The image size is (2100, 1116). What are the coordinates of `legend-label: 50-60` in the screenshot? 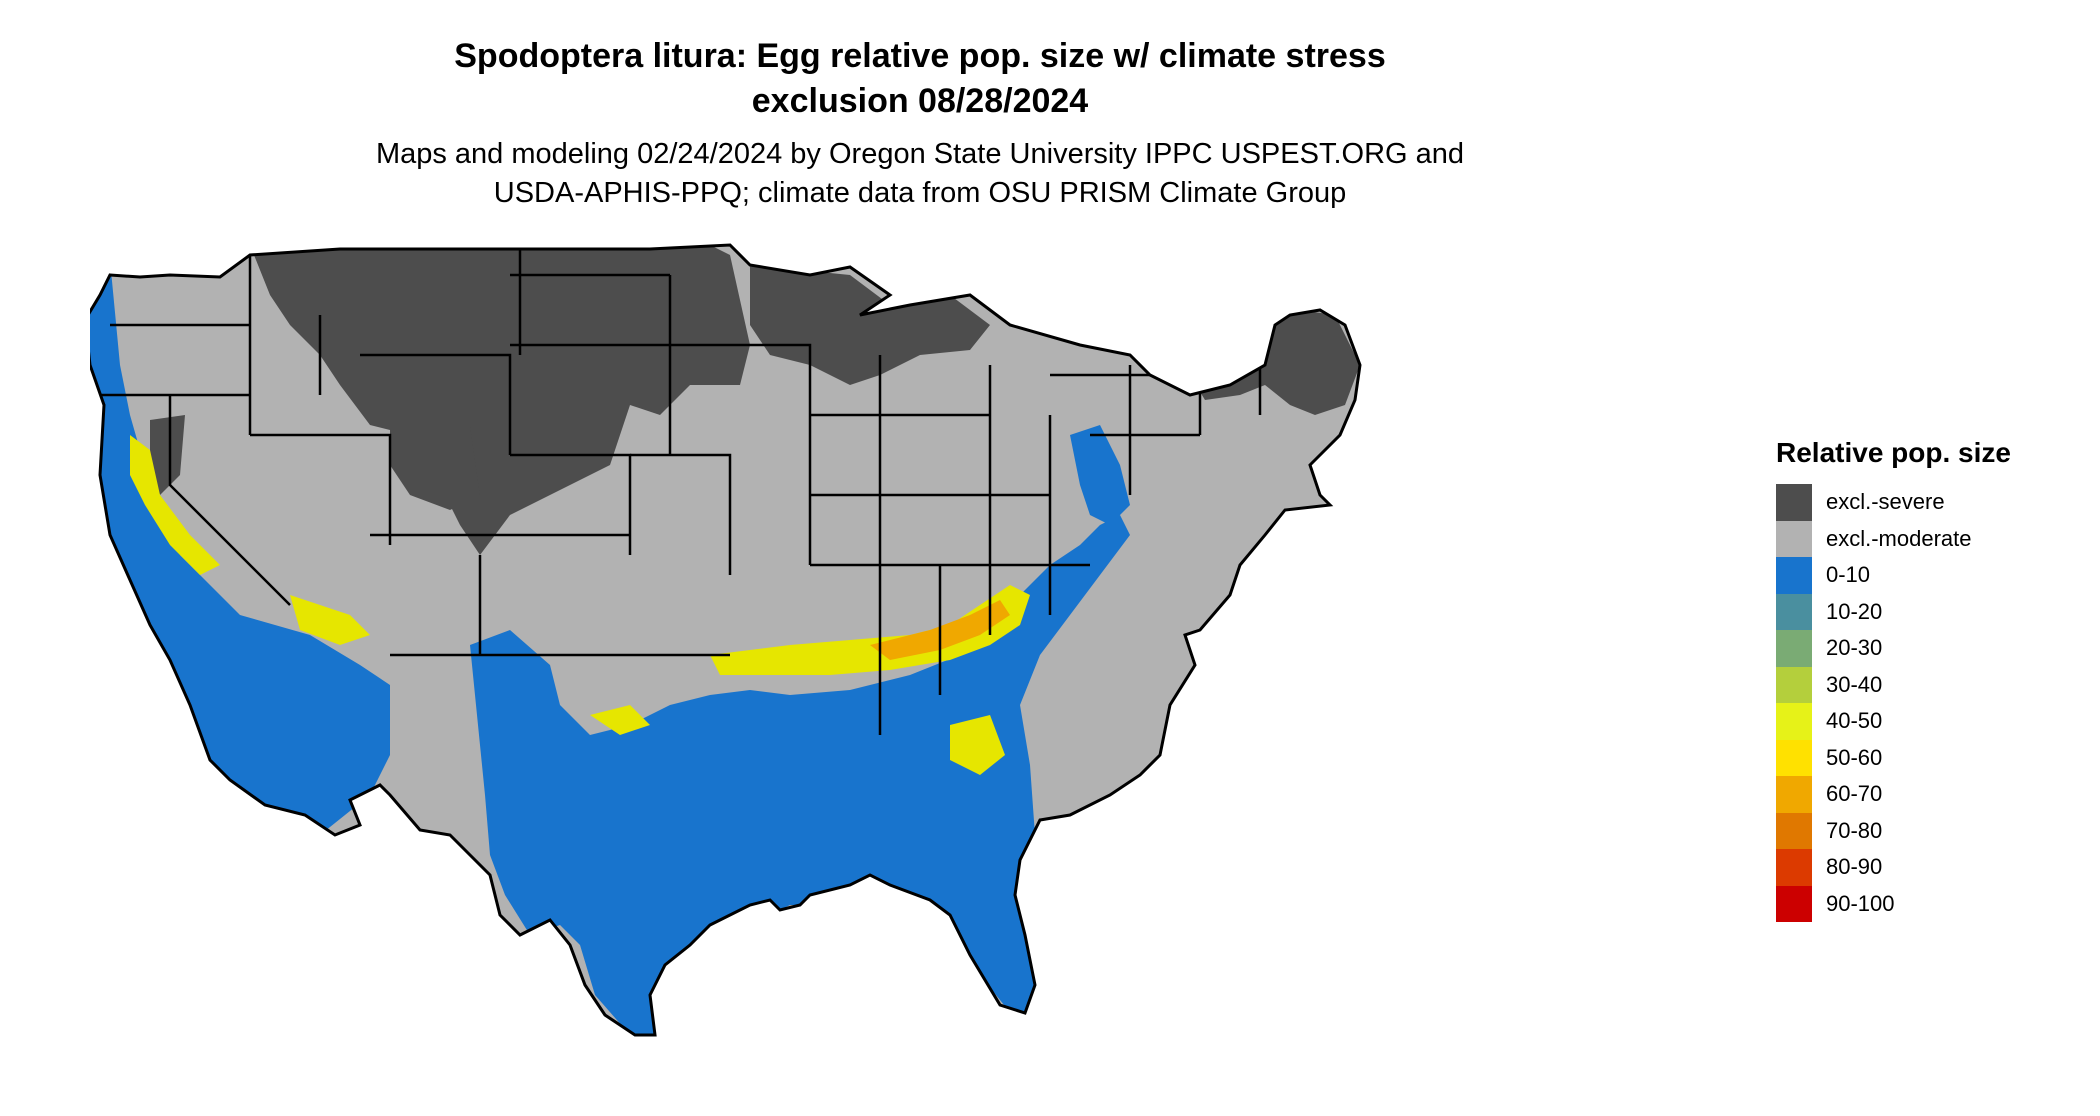 It's located at (1854, 757).